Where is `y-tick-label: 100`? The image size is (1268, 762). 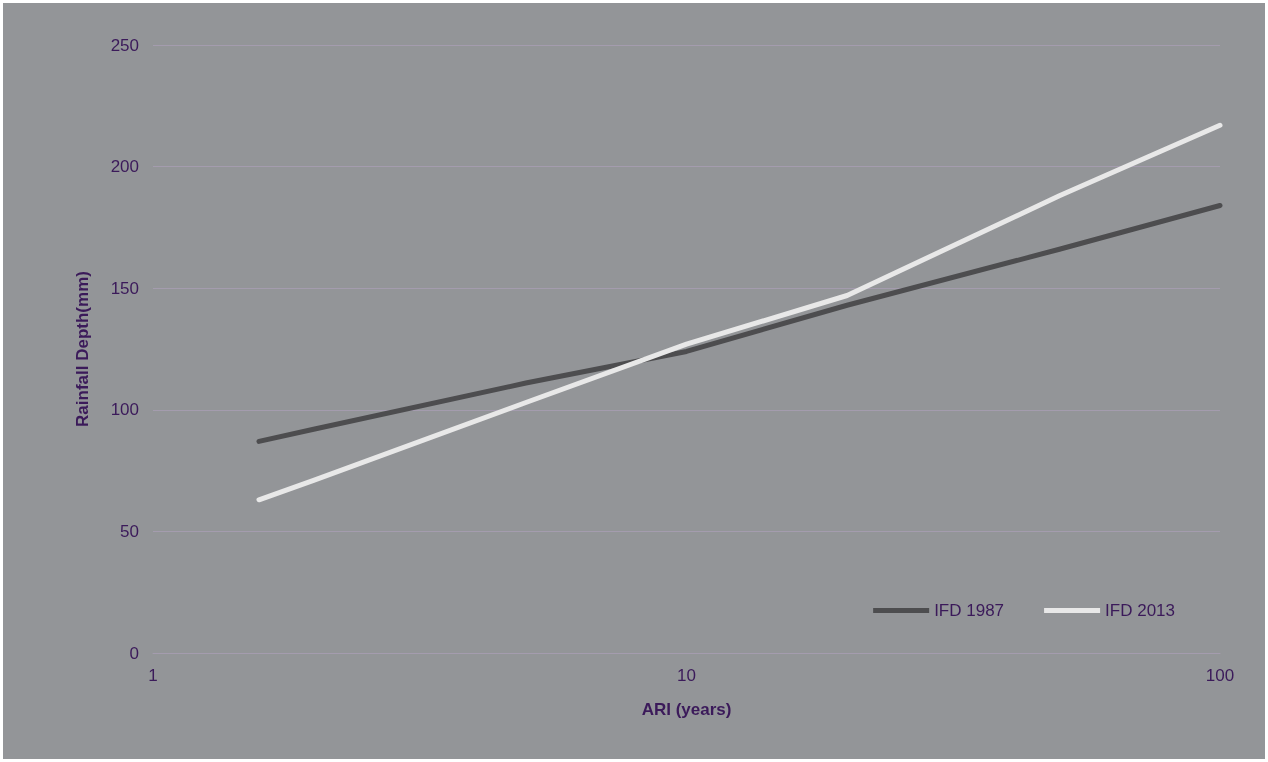
y-tick-label: 100 is located at coordinates (124, 410).